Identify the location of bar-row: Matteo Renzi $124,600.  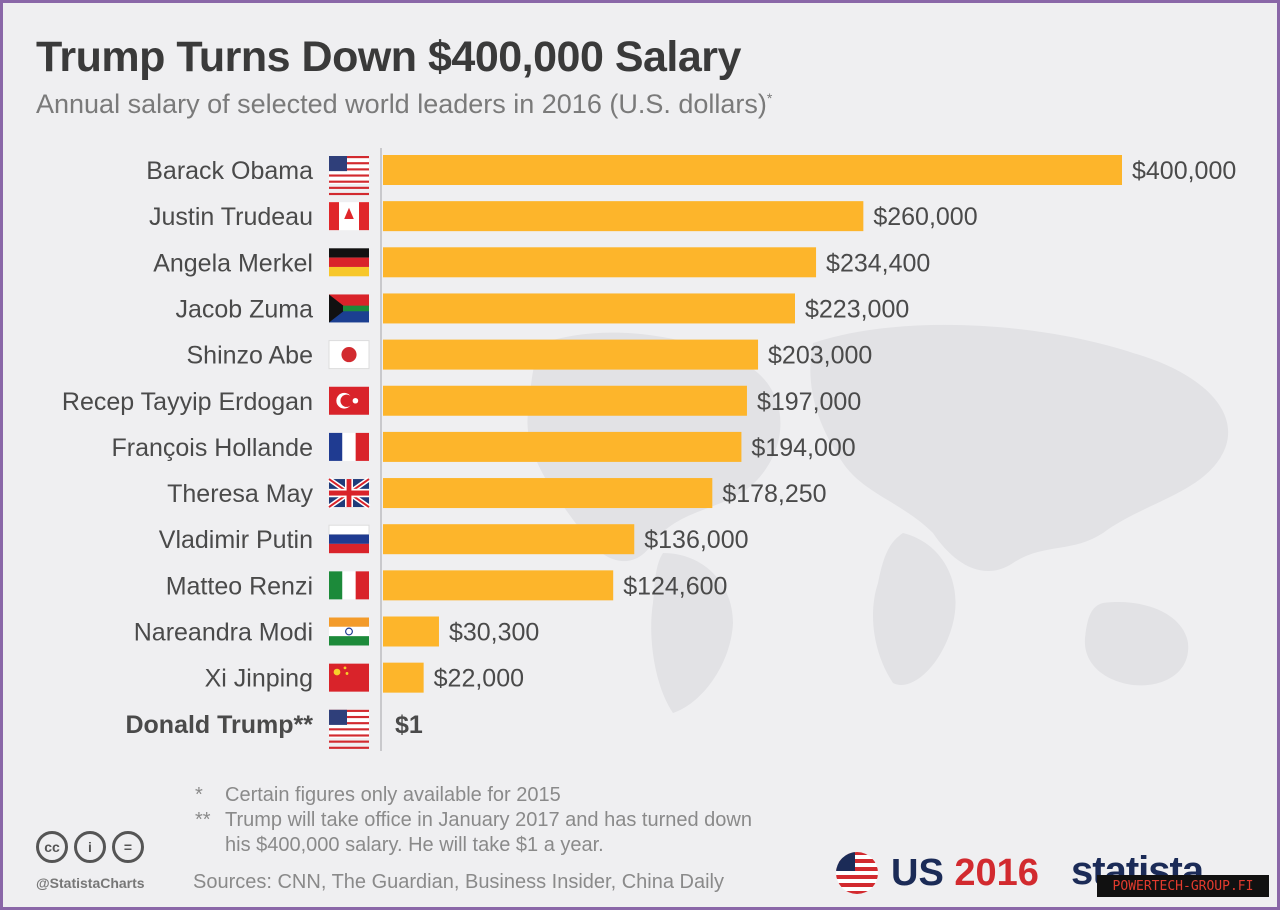
(446, 585).